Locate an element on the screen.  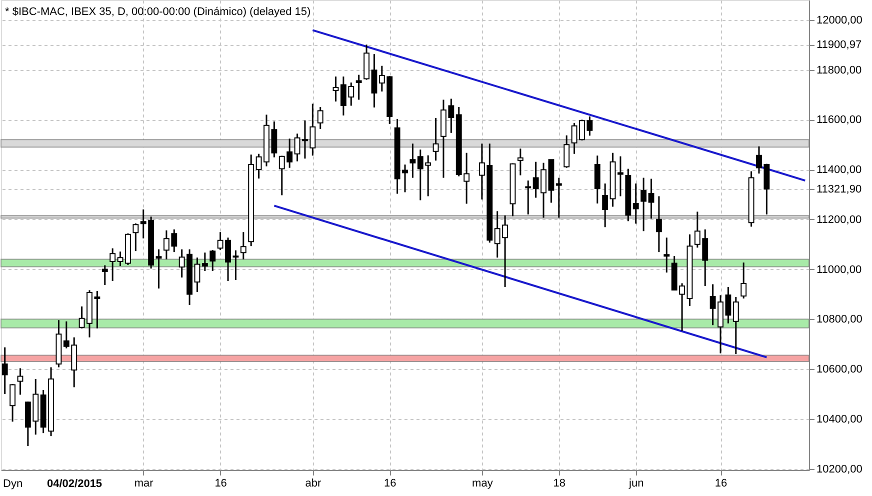
y-tick-label: 10600,00 is located at coordinates (839, 370).